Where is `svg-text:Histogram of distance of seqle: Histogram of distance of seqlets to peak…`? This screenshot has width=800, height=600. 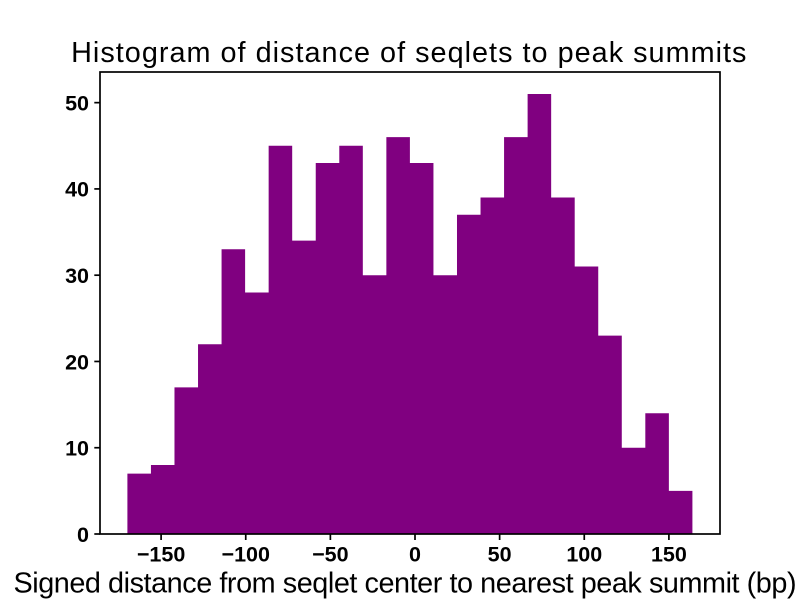 svg-text:Histogram of distance of seqle: Histogram of distance of seqlets to peak… is located at coordinates (409, 53).